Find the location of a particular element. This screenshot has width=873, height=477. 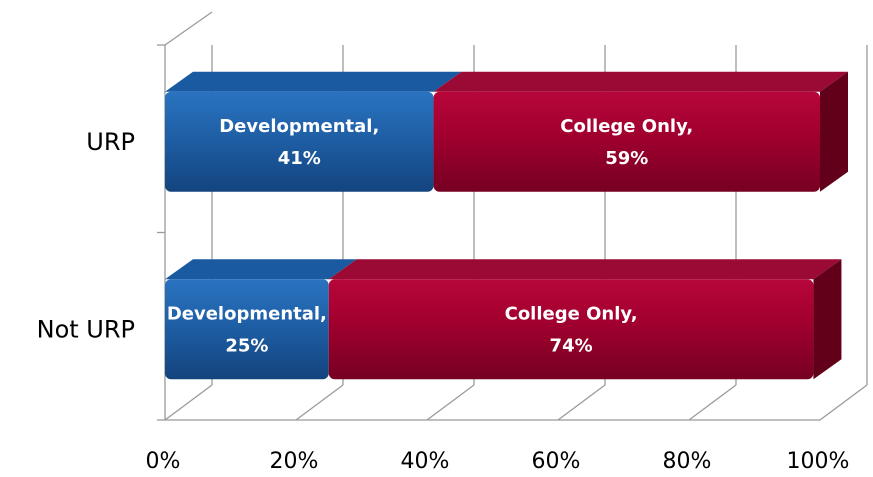

x-tick-label: 100% is located at coordinates (818, 461).